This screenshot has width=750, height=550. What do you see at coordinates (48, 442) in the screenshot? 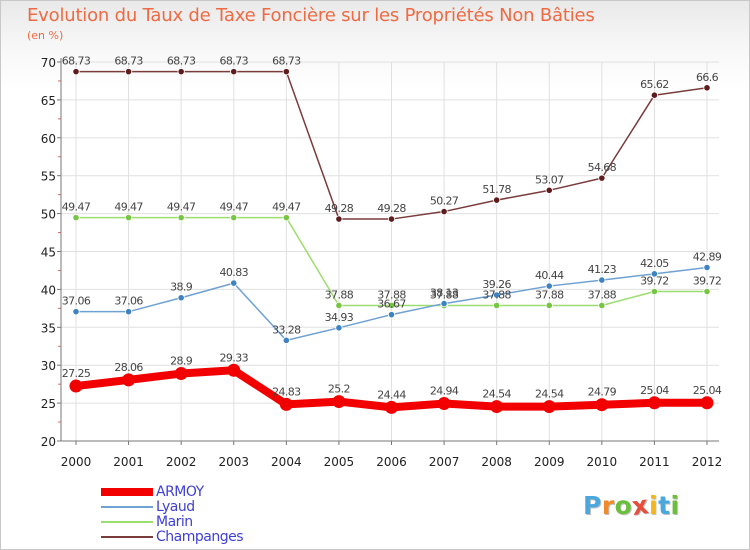
I see `y-tick-label: 20` at bounding box center [48, 442].